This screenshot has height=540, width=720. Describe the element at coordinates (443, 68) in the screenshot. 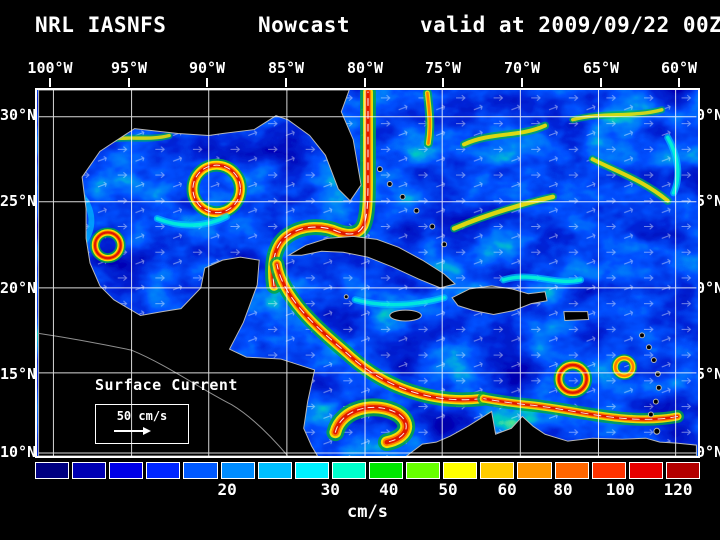

I see `lon-tick-label: 75°W` at that location.